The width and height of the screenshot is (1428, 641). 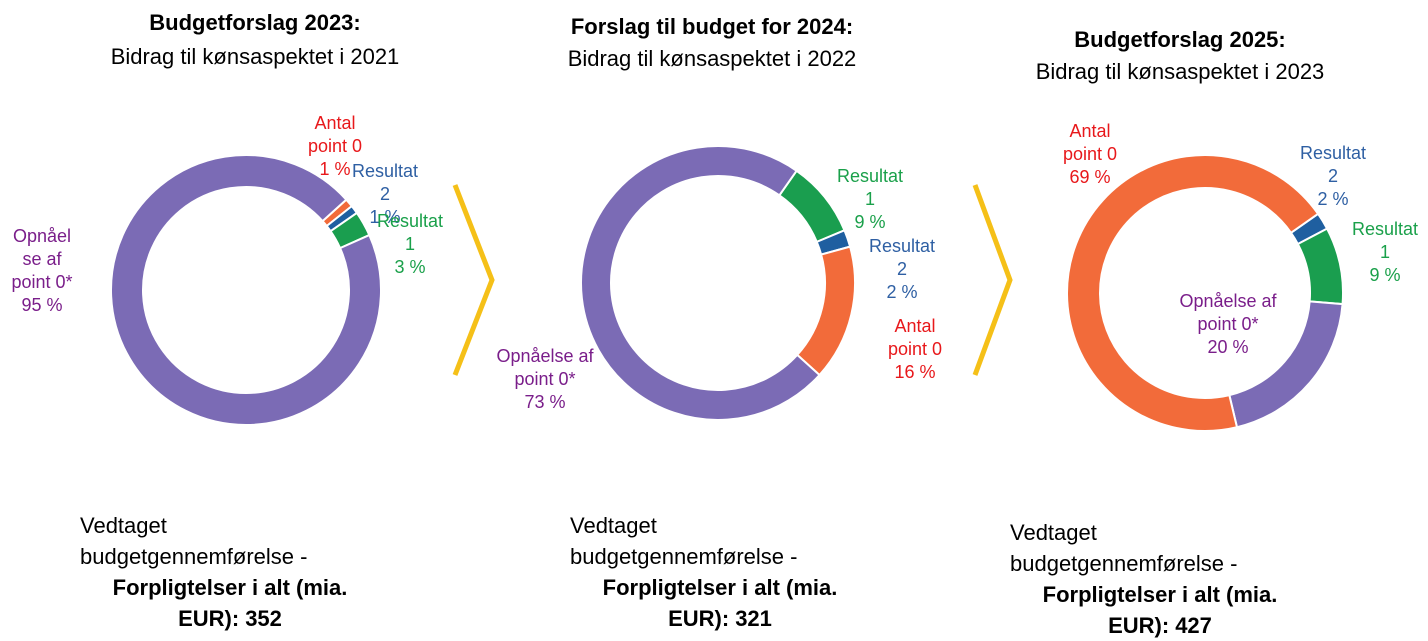 I want to click on slice-value: 95 %, so click(x=42, y=305).